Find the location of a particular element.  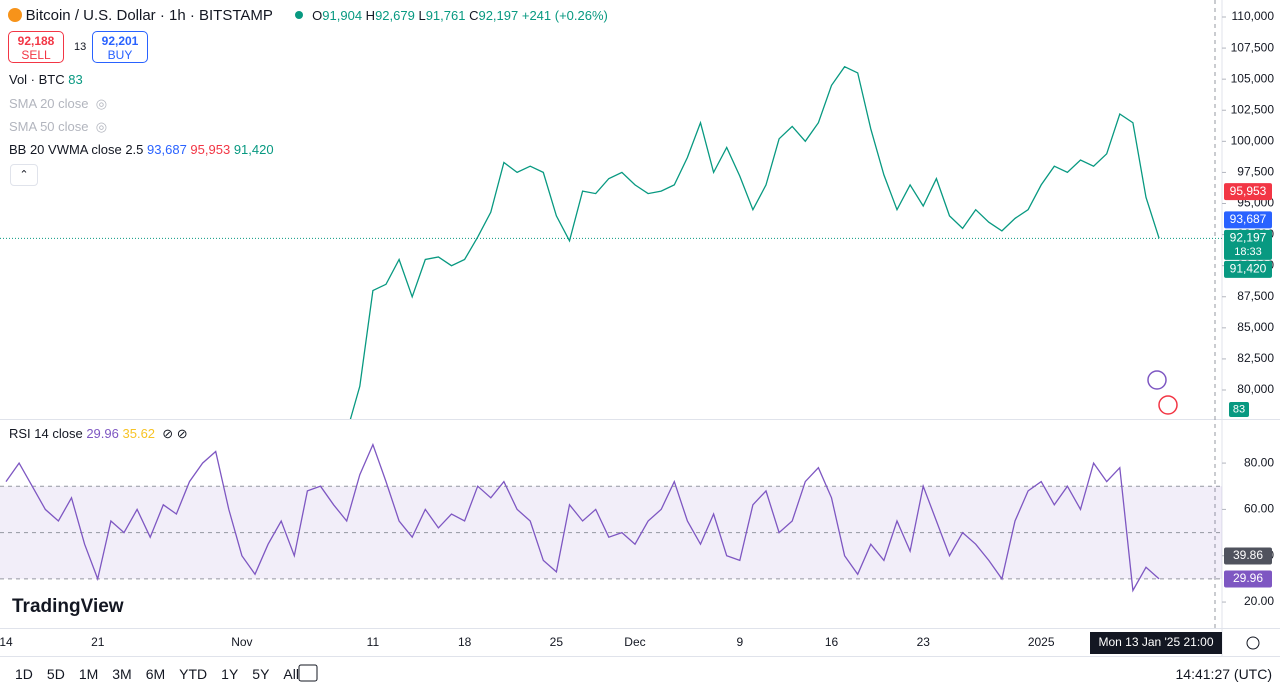

axis-tag-label: 91,420 is located at coordinates (1248, 269).